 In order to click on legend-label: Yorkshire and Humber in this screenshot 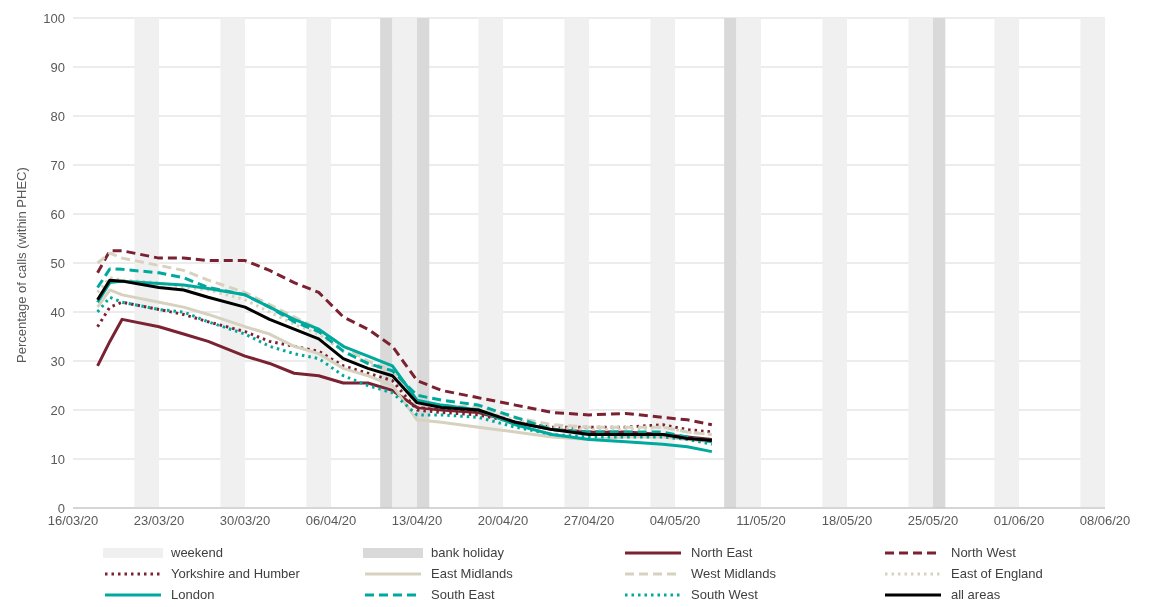, I will do `click(235, 573)`.